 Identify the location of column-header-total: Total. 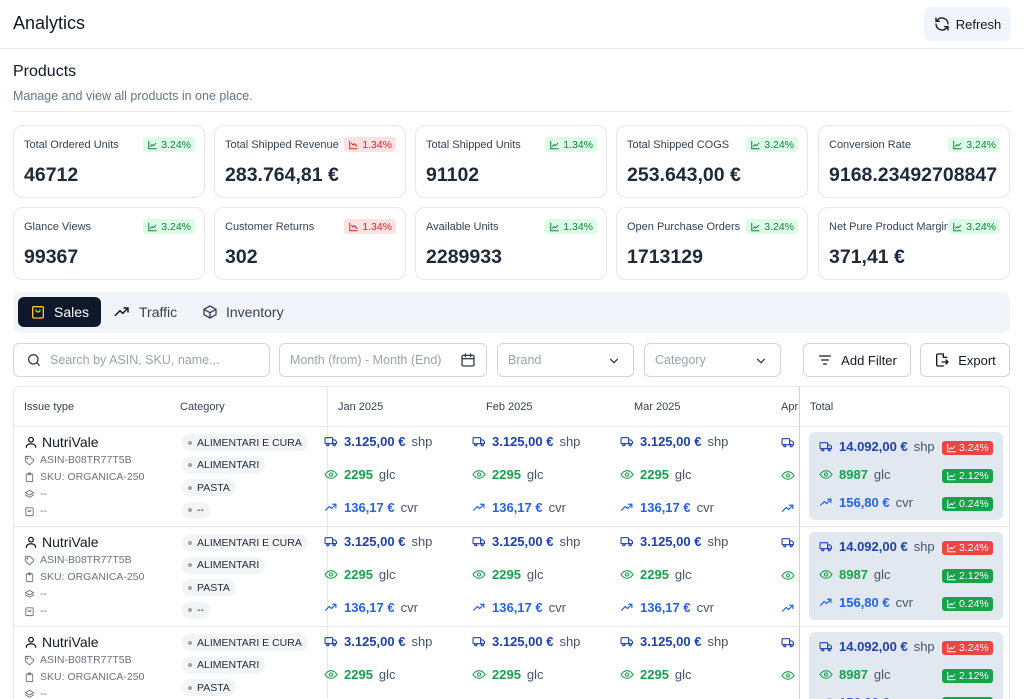
(822, 407).